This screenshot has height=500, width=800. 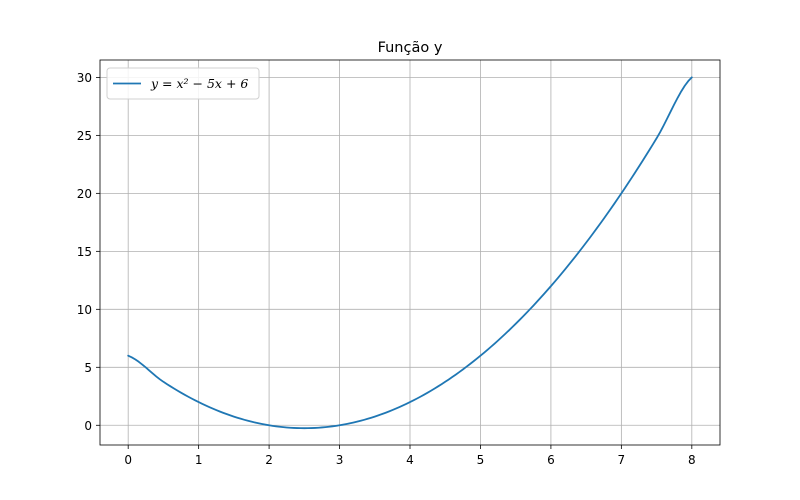 What do you see at coordinates (128, 460) in the screenshot?
I see `x-tick-label: 0` at bounding box center [128, 460].